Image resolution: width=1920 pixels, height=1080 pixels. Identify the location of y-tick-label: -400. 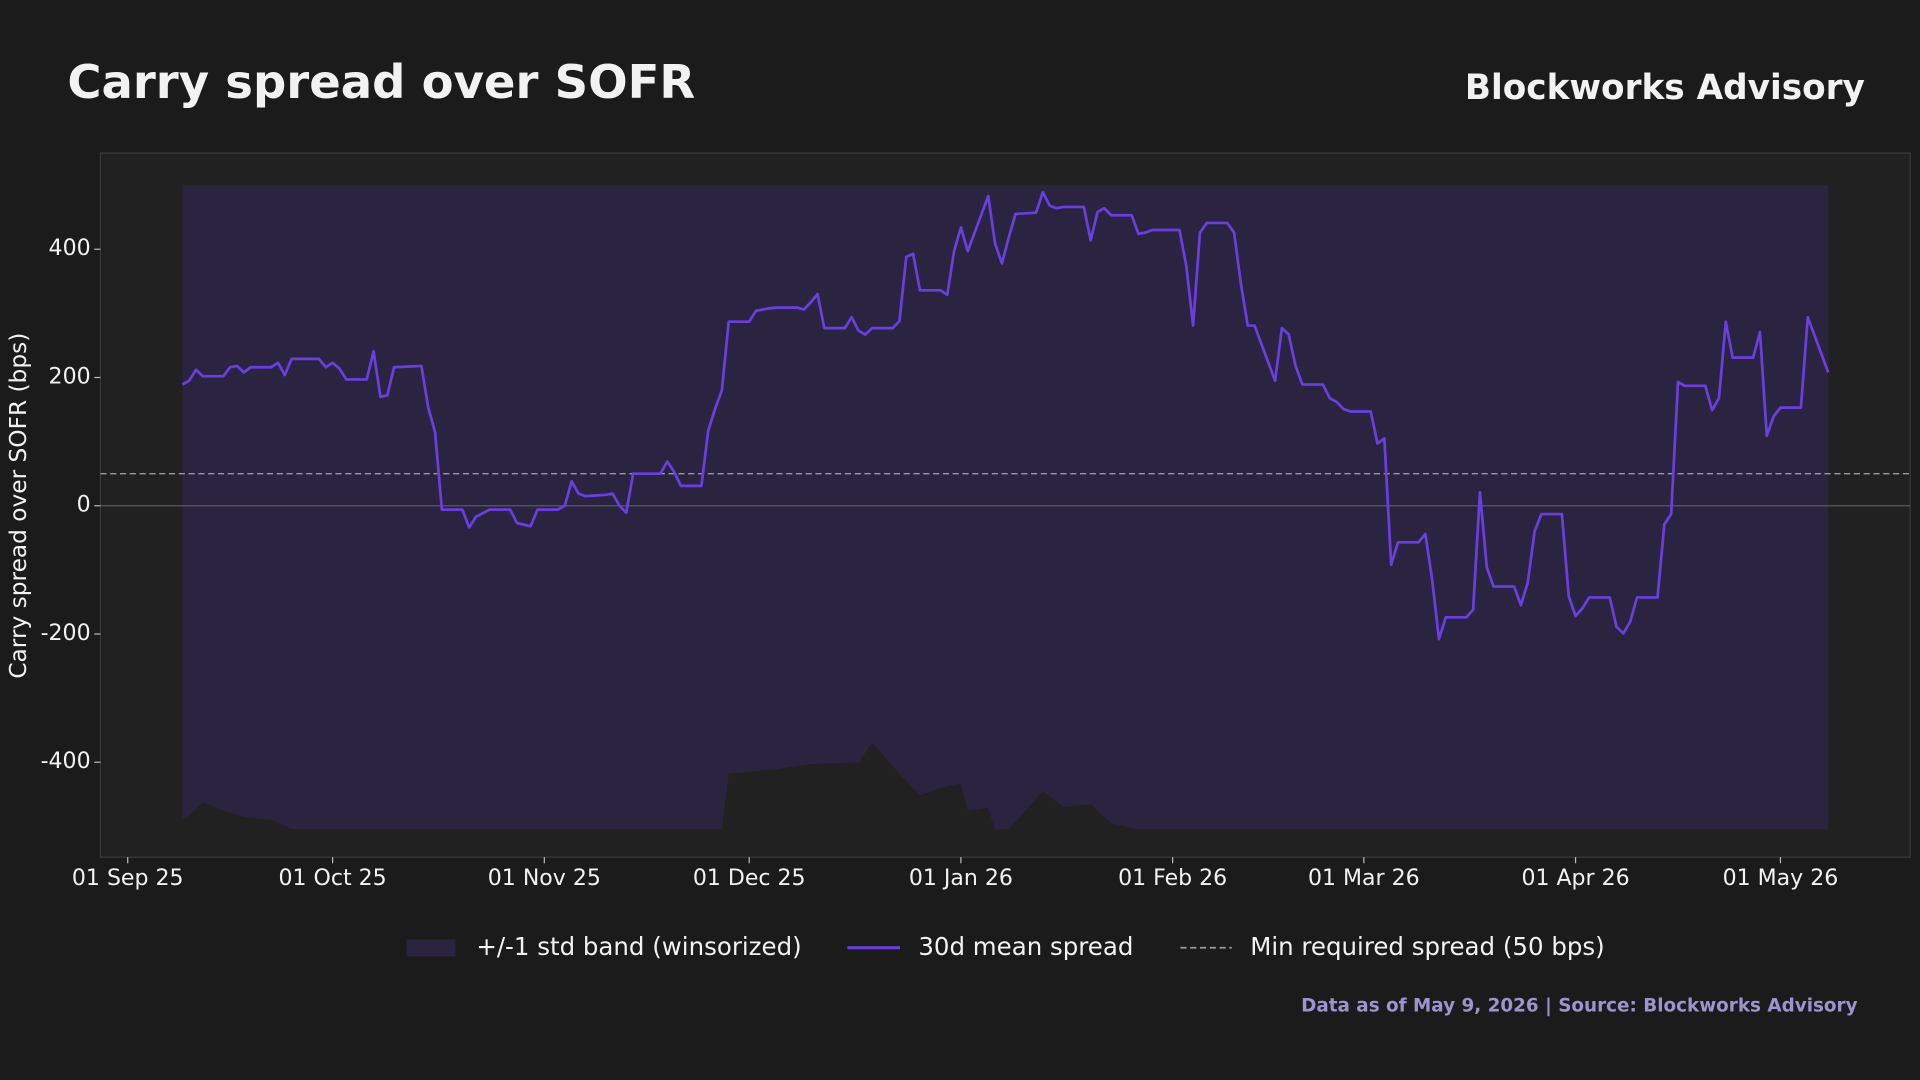
(66, 761).